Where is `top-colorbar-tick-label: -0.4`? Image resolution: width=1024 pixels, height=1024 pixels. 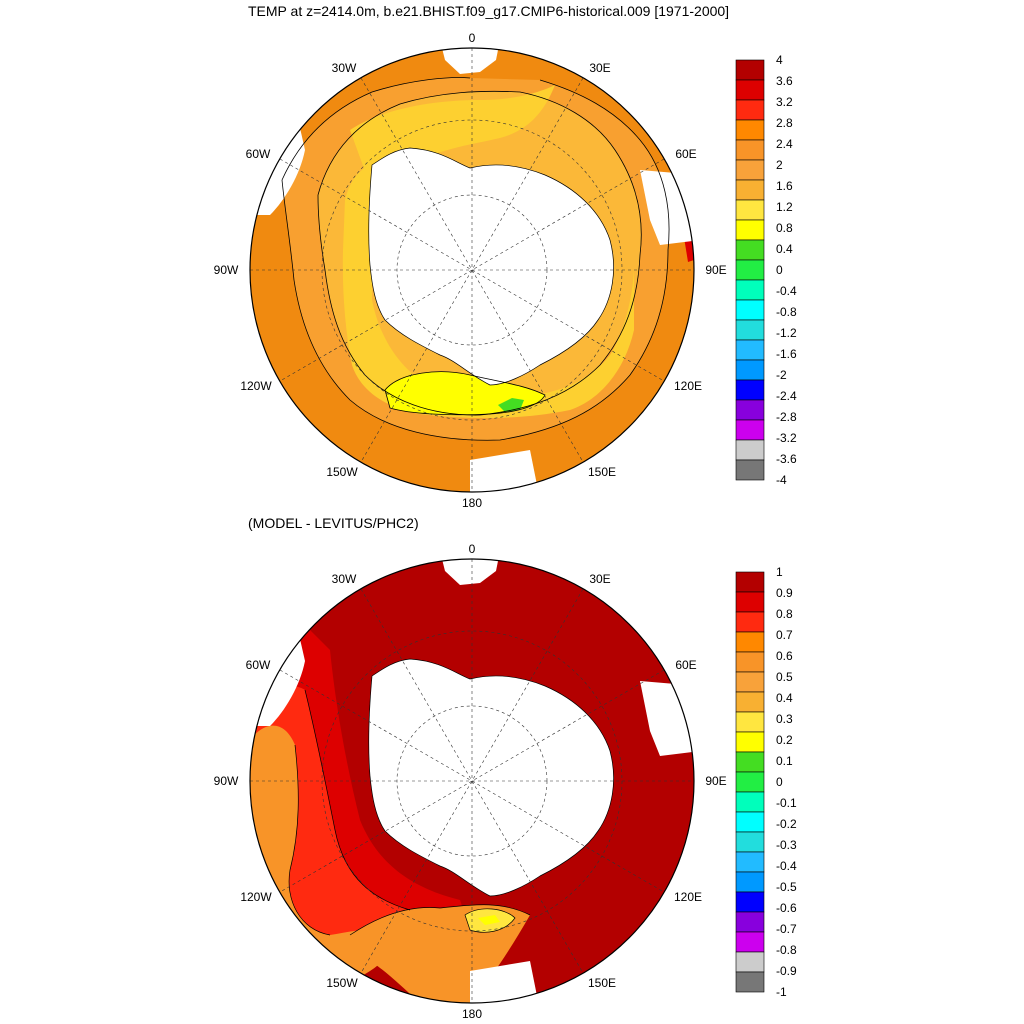 top-colorbar-tick-label: -0.4 is located at coordinates (786, 291).